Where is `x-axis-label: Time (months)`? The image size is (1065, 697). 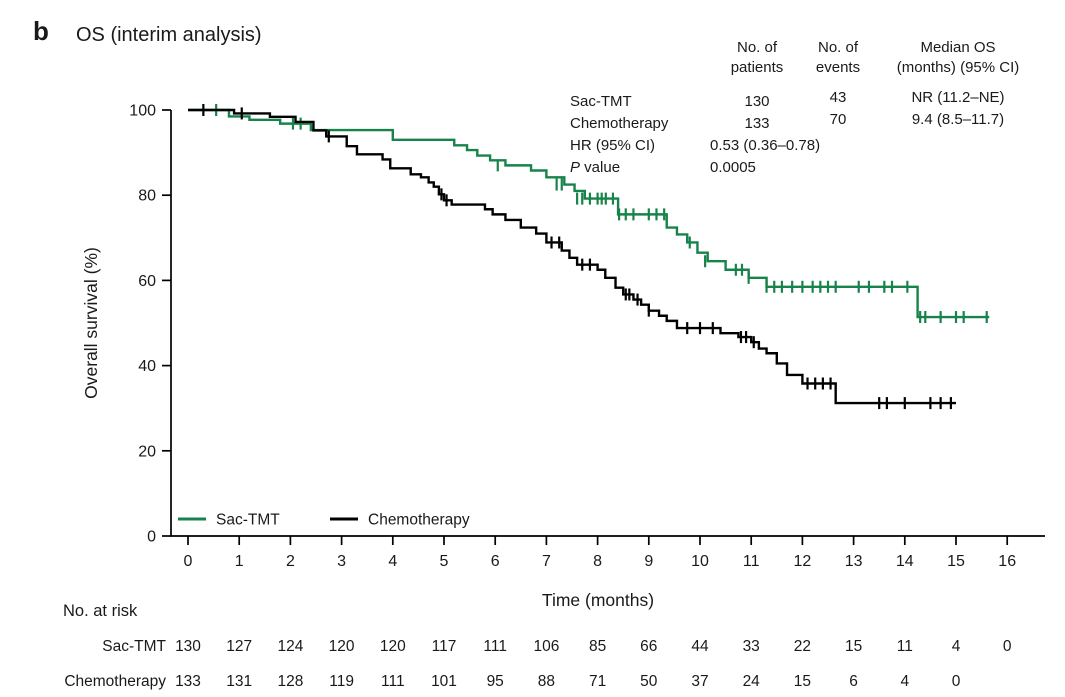
x-axis-label: Time (months) is located at coordinates (598, 600).